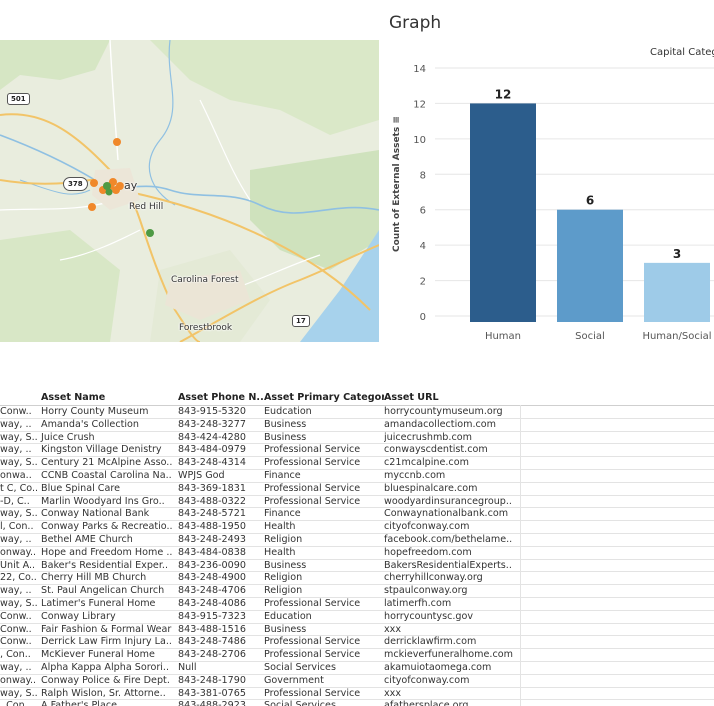 The image size is (714, 706). I want to click on table-cell: BakersResidentialExperts.., so click(452, 566).